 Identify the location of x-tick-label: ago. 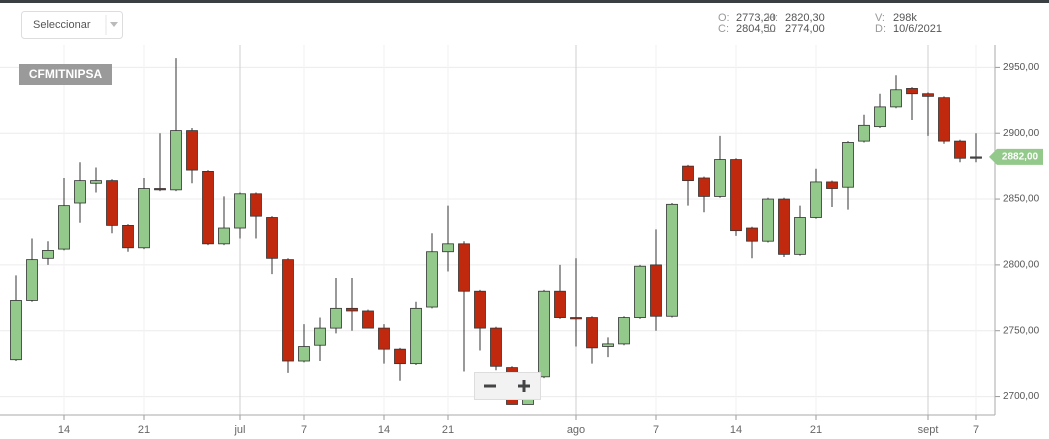
(576, 430).